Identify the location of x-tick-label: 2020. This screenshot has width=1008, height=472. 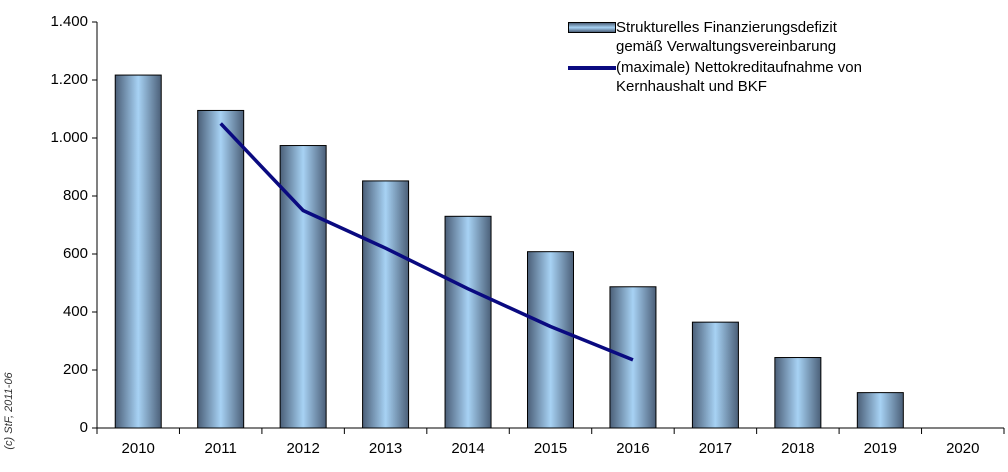
(962, 448).